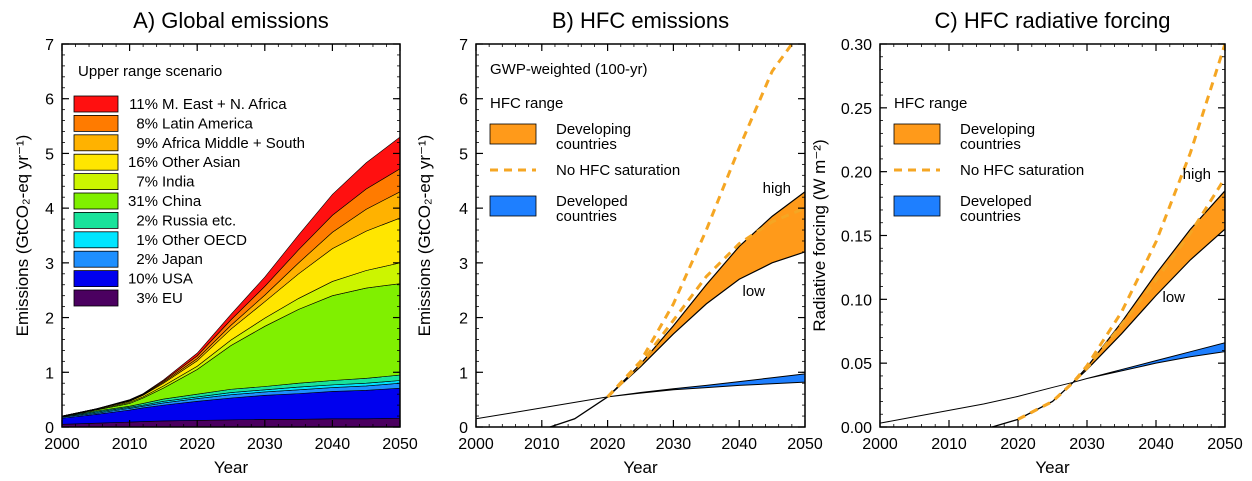 This screenshot has width=1252, height=481. What do you see at coordinates (233, 143) in the screenshot?
I see `legend-label: Africa Middle + South` at bounding box center [233, 143].